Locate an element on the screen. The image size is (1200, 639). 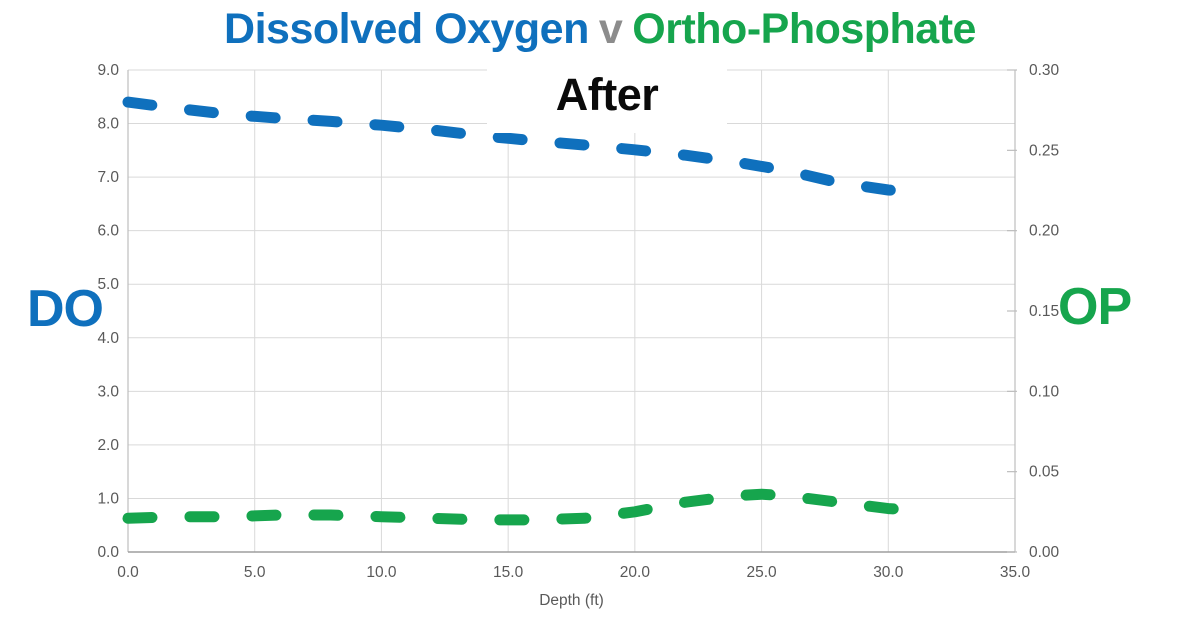
right-y-tick-label: 0.00 is located at coordinates (1044, 552).